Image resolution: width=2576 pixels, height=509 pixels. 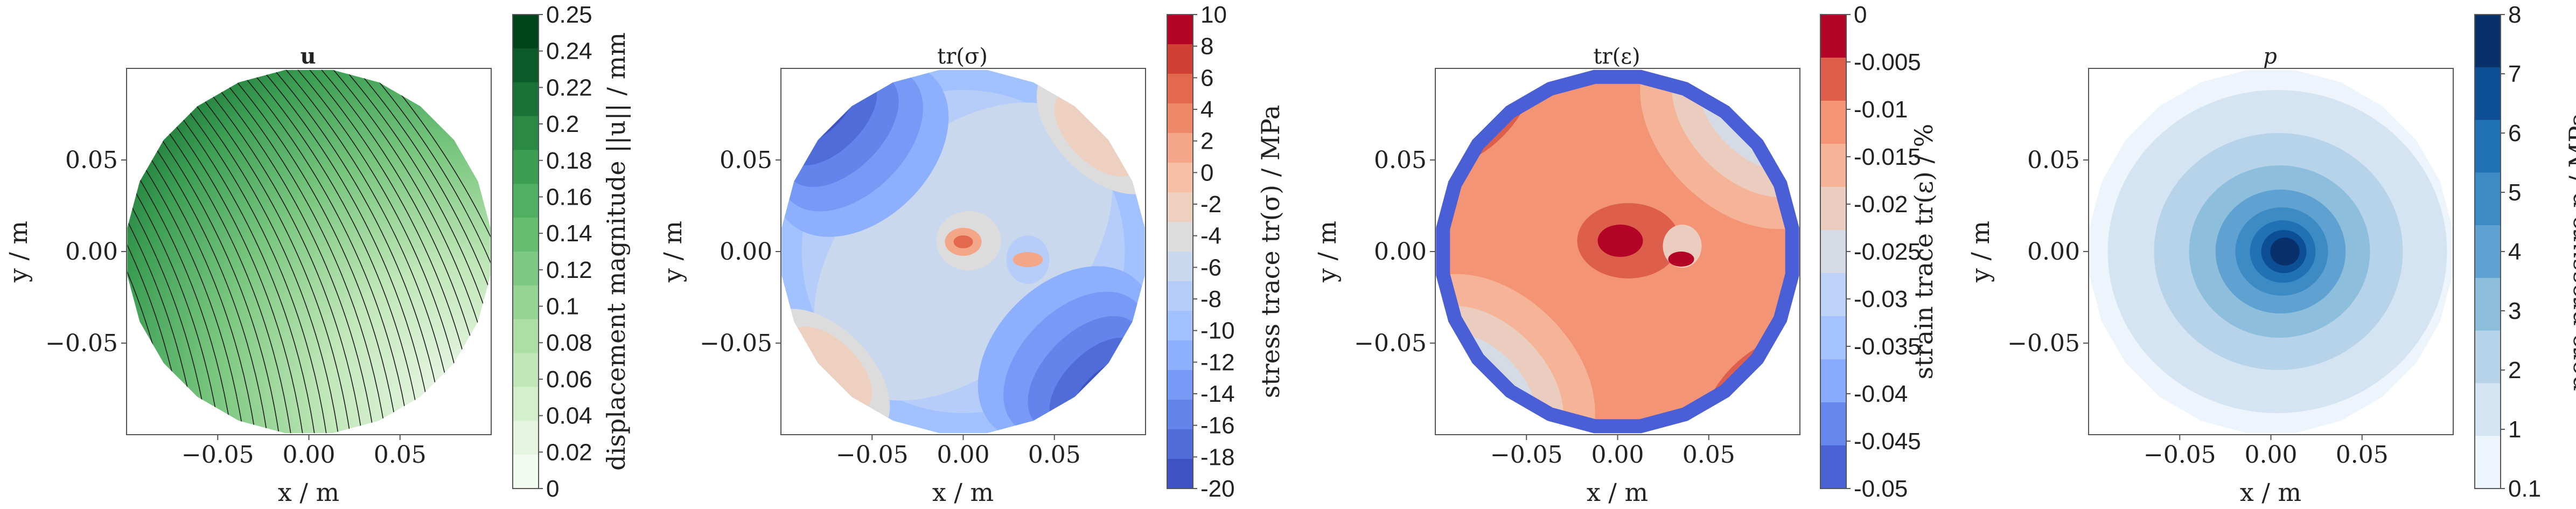 What do you see at coordinates (562, 124) in the screenshot?
I see `colorbar-tick-label: 0.2` at bounding box center [562, 124].